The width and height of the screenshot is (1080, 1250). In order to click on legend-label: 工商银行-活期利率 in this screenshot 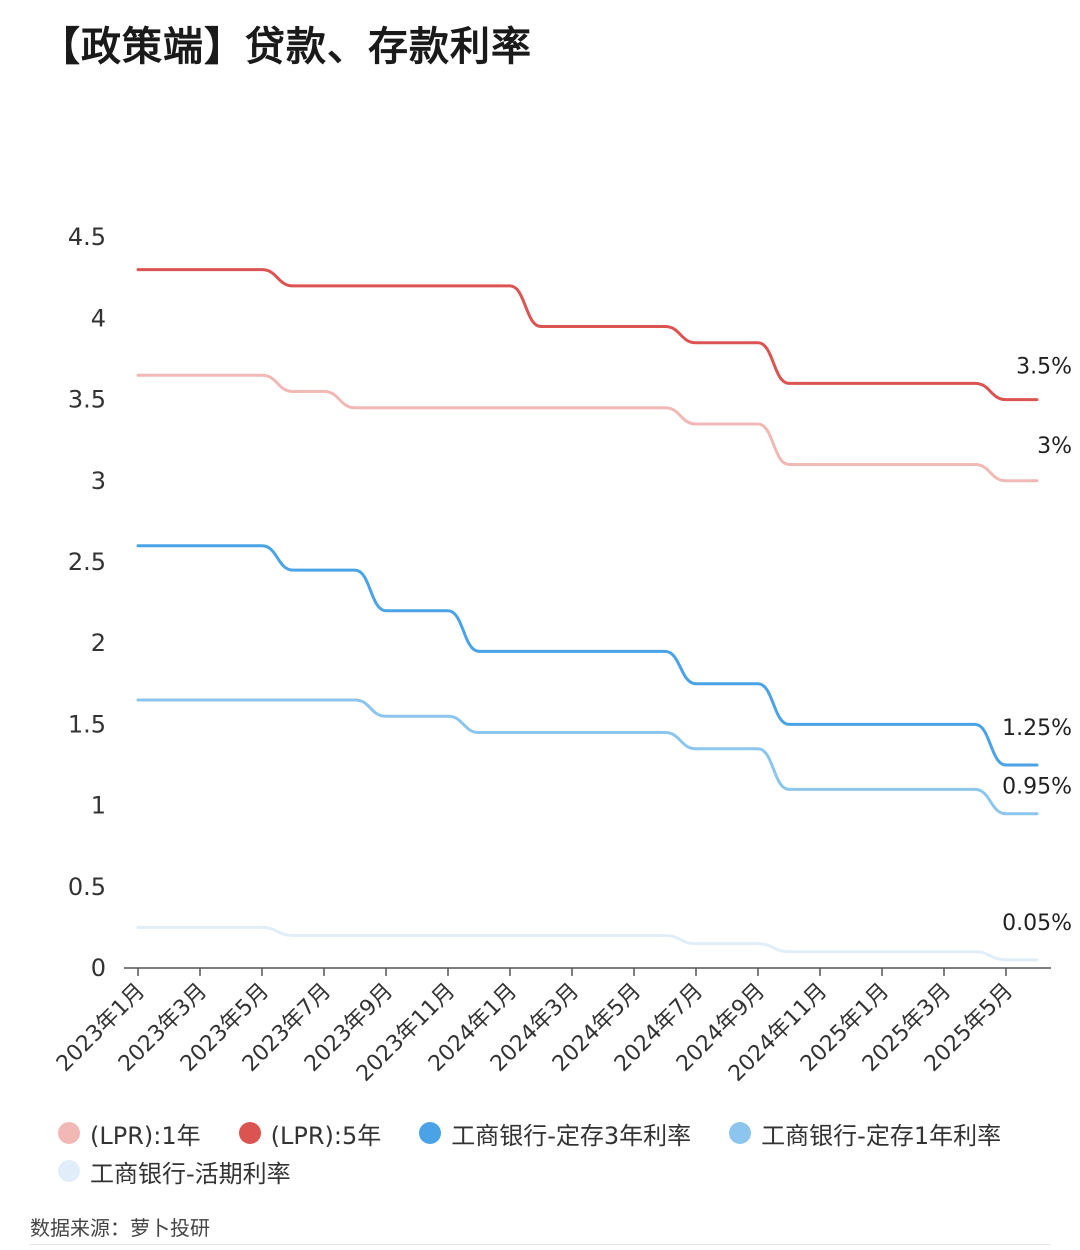, I will do `click(190, 1173)`.